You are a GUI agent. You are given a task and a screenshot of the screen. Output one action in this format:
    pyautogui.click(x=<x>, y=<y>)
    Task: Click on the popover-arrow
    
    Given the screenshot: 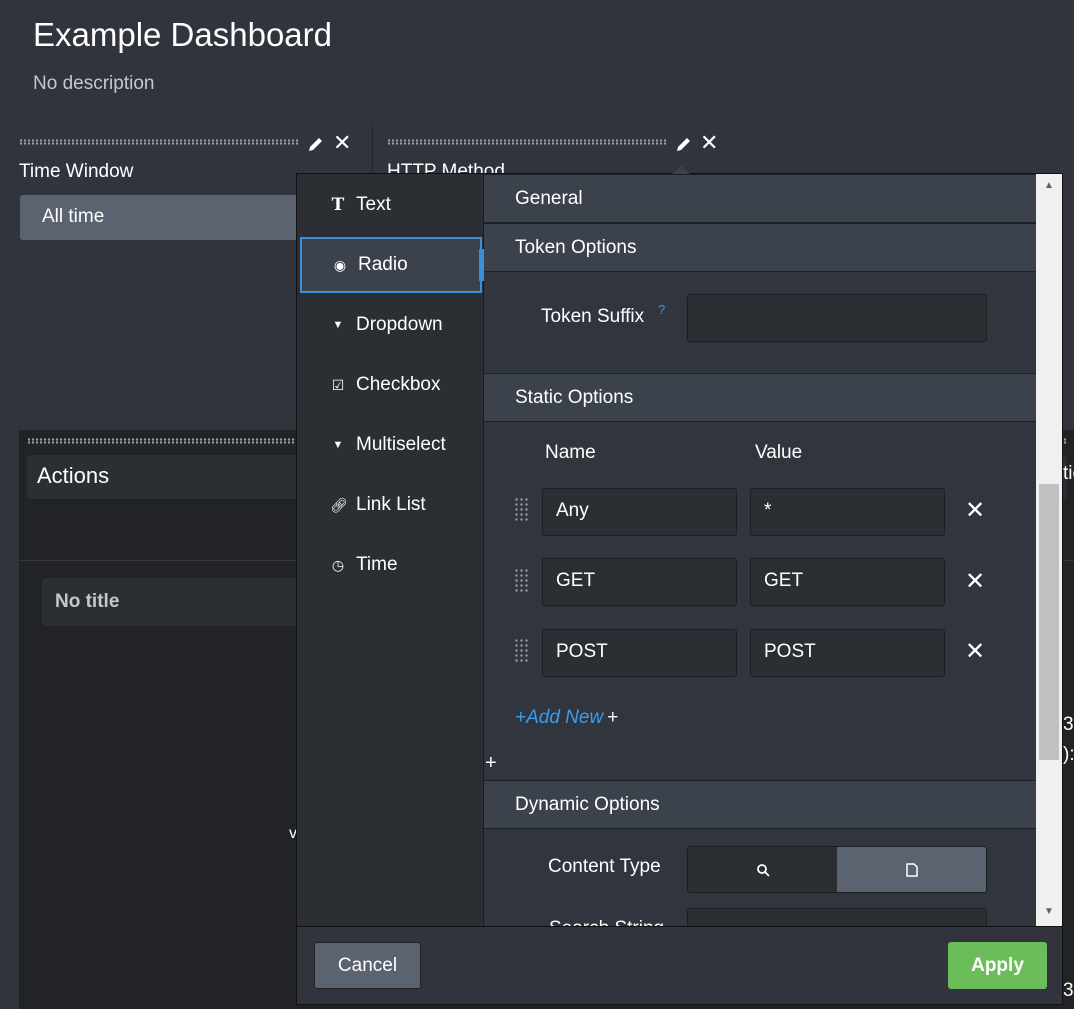 What is the action you would take?
    pyautogui.click(x=681, y=170)
    